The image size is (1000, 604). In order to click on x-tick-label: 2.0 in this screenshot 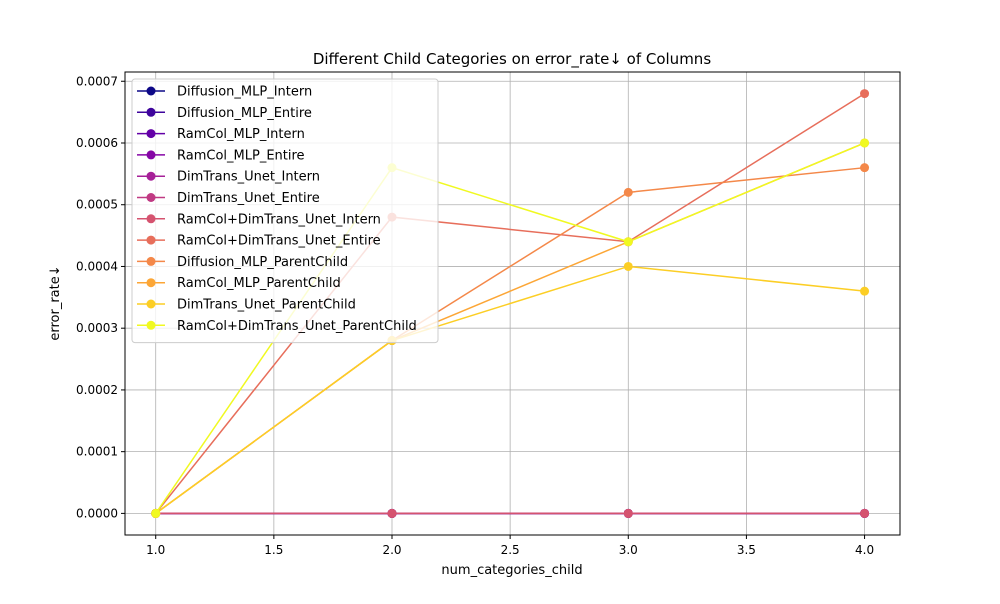, I will do `click(391, 550)`.